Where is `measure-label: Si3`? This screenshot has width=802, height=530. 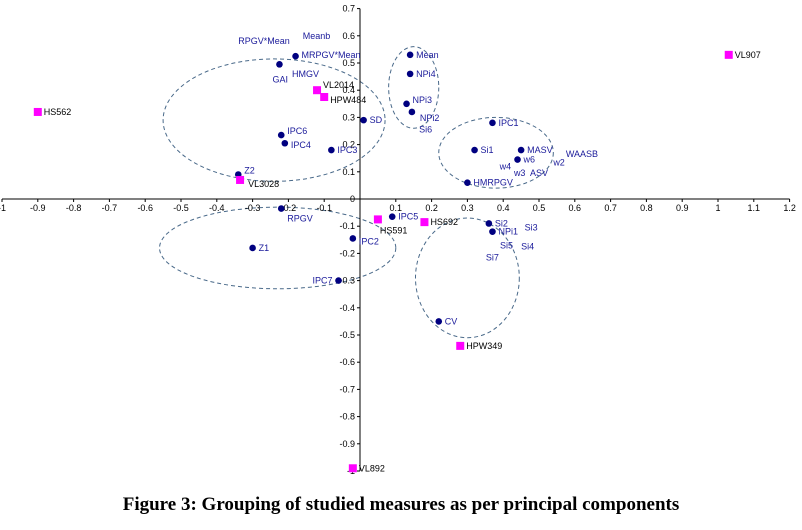
measure-label: Si3 is located at coordinates (531, 228).